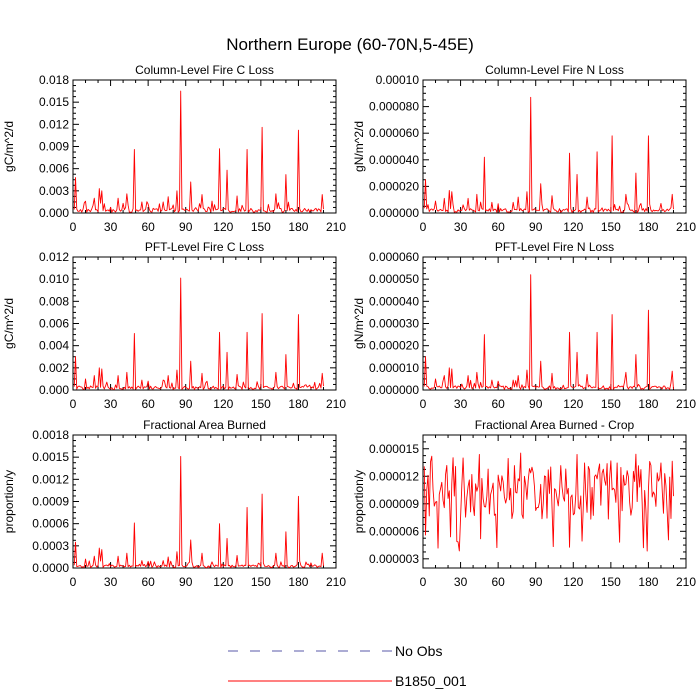  Describe the element at coordinates (431, 681) in the screenshot. I see `legend-b1850-label: B1850_001` at that location.